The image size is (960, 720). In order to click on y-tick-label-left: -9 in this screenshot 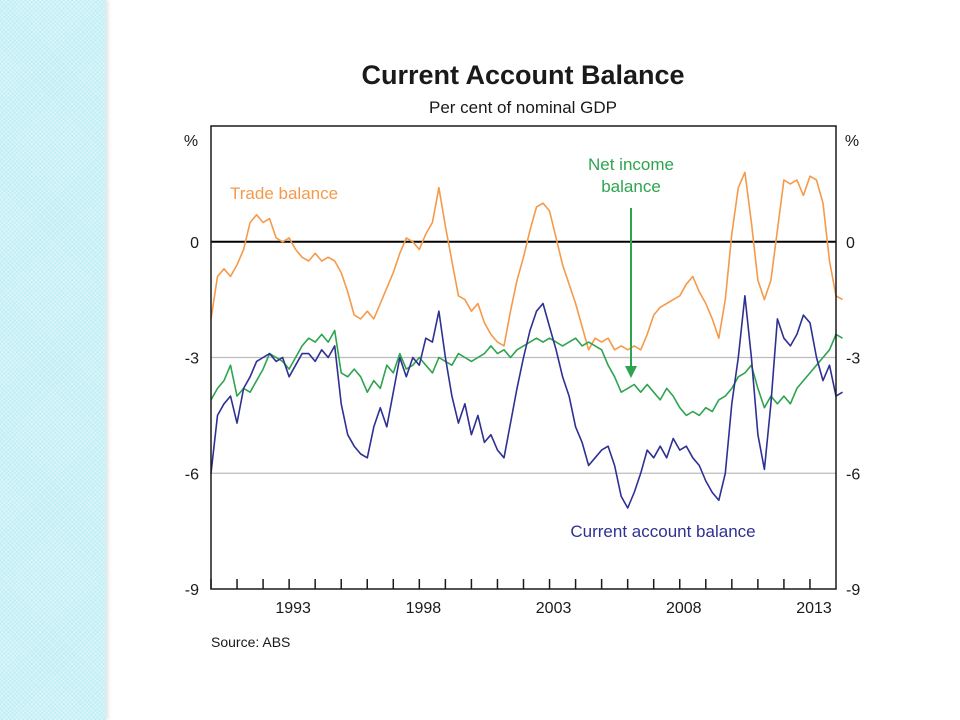, I will do `click(192, 590)`.